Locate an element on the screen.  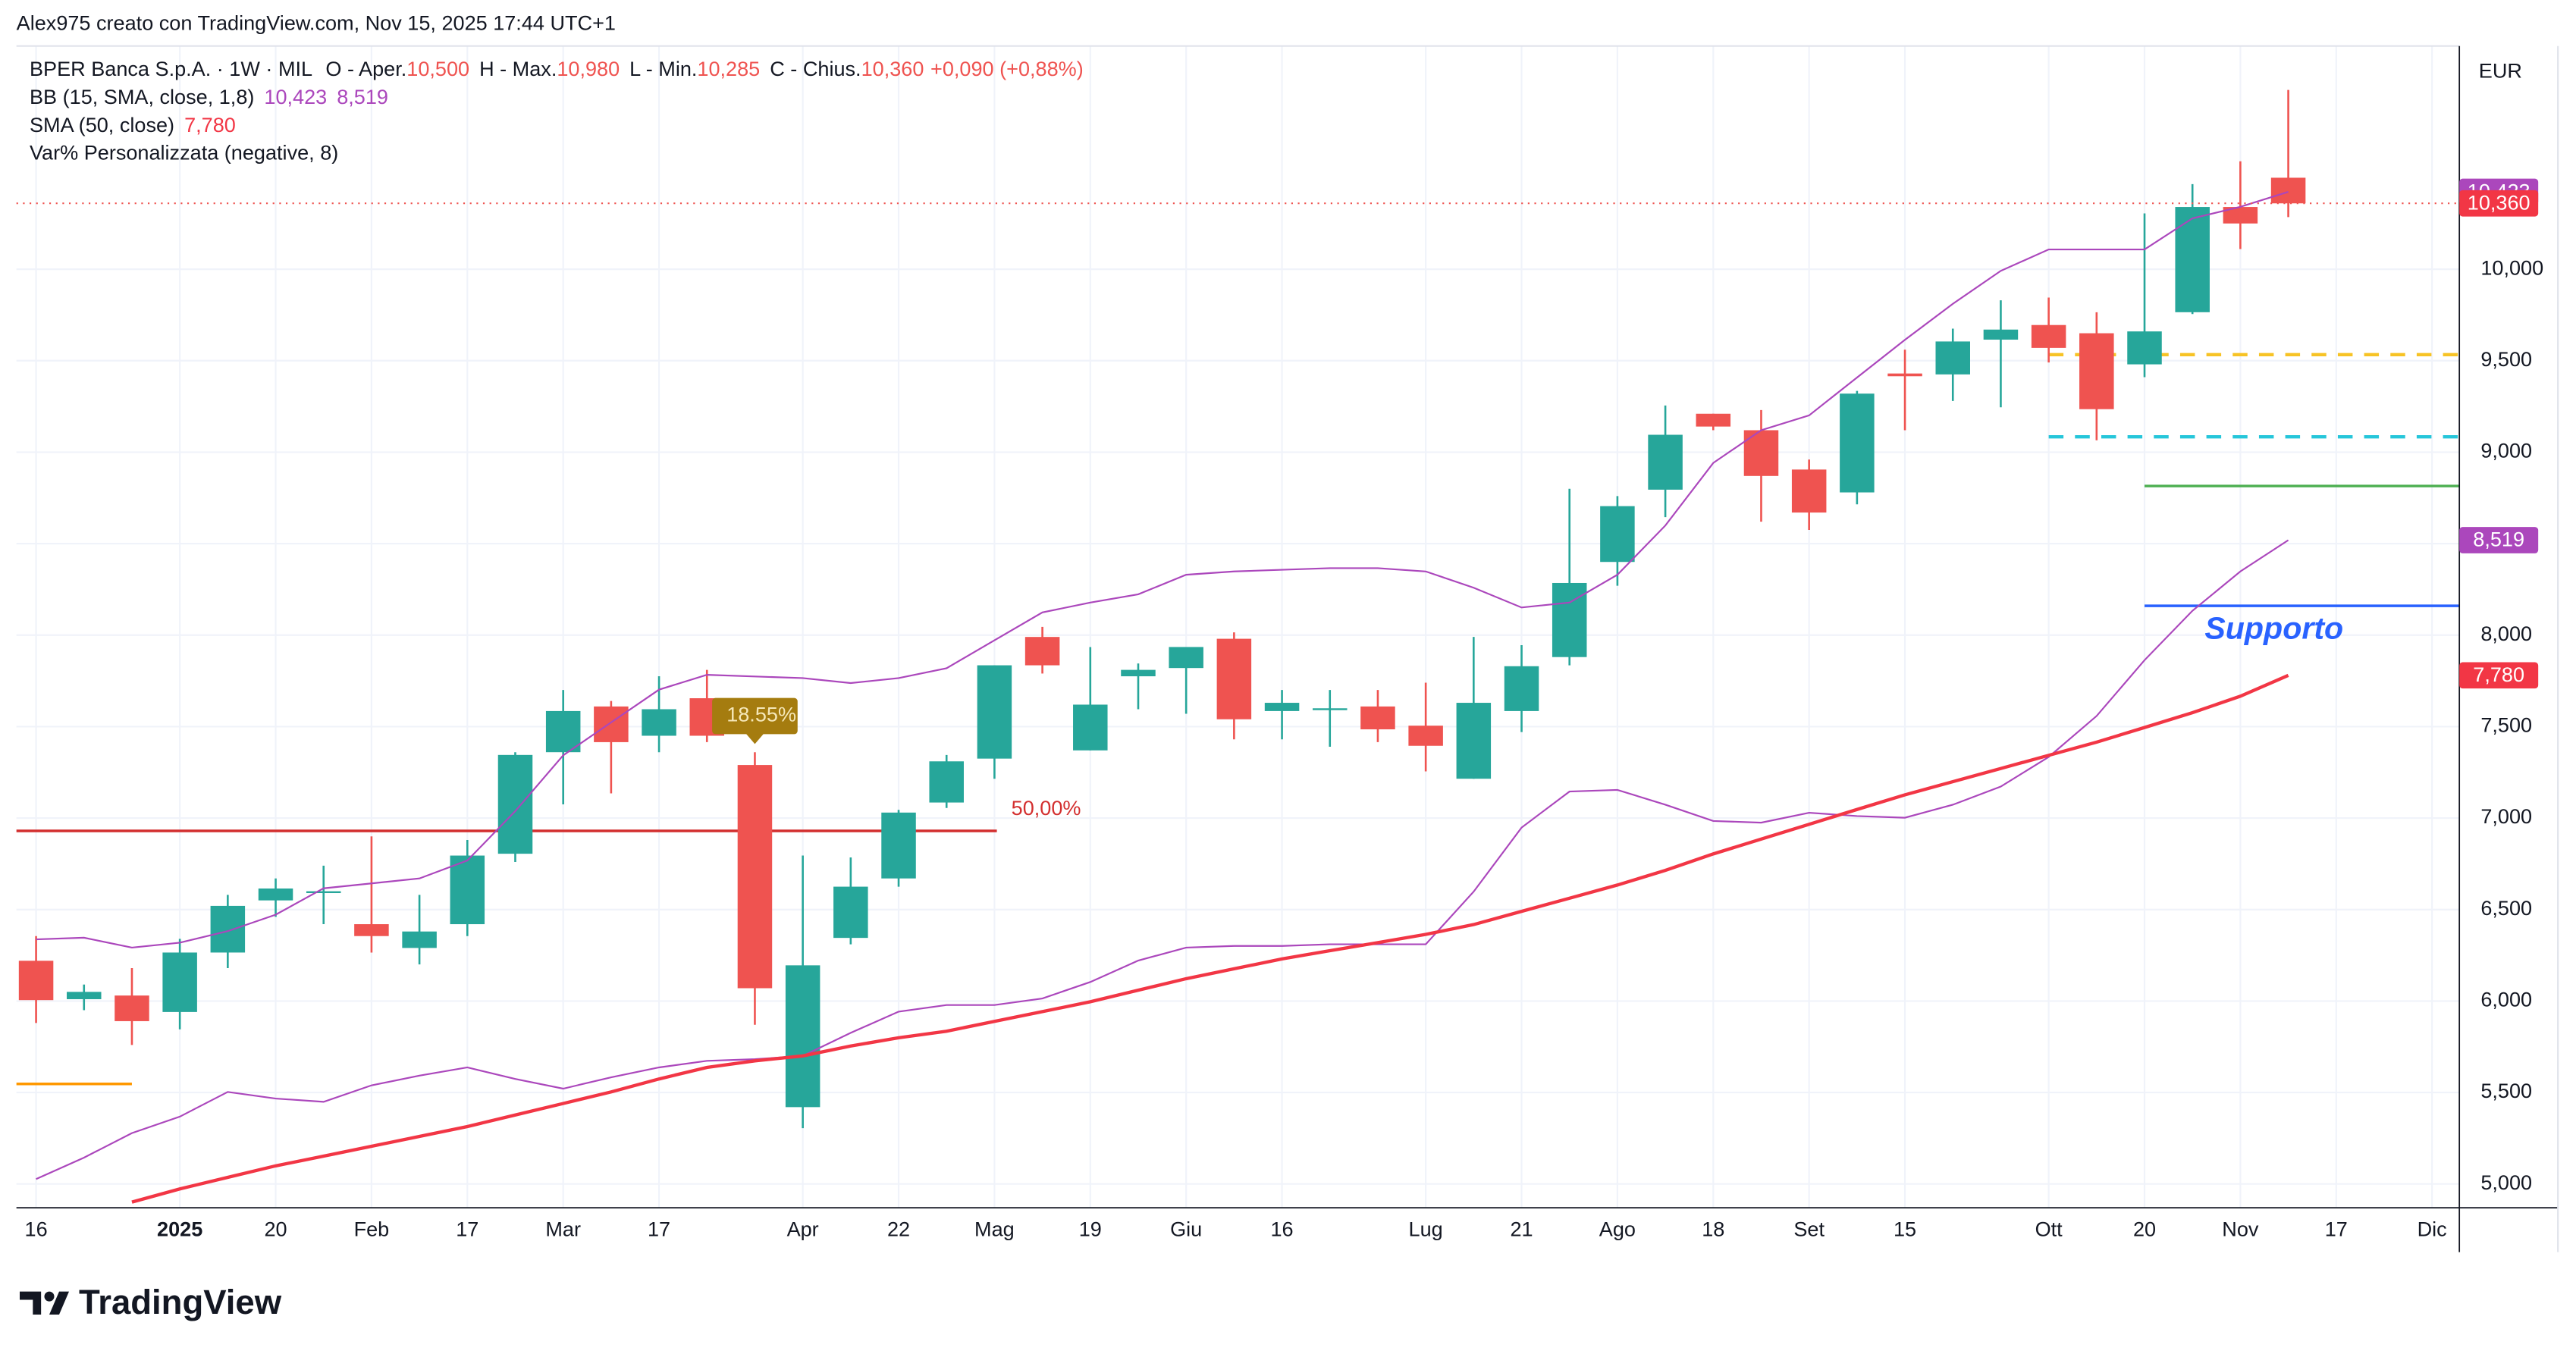
indicator-name: BB (15, SMA, close, 1,8) is located at coordinates (142, 96).